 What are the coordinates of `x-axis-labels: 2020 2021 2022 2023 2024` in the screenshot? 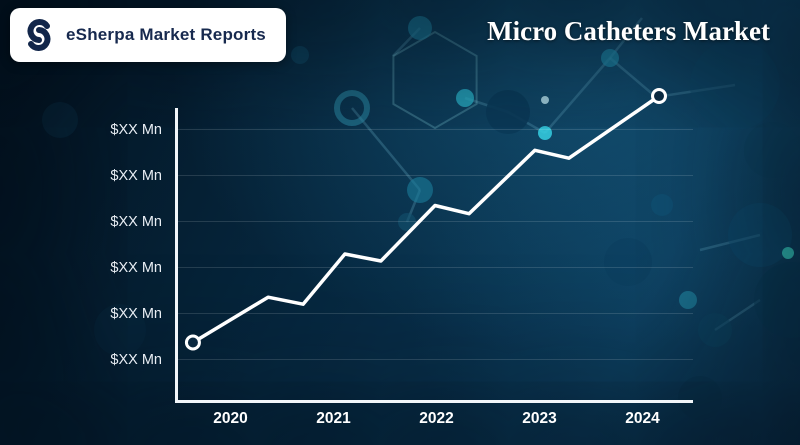 It's located at (436, 419).